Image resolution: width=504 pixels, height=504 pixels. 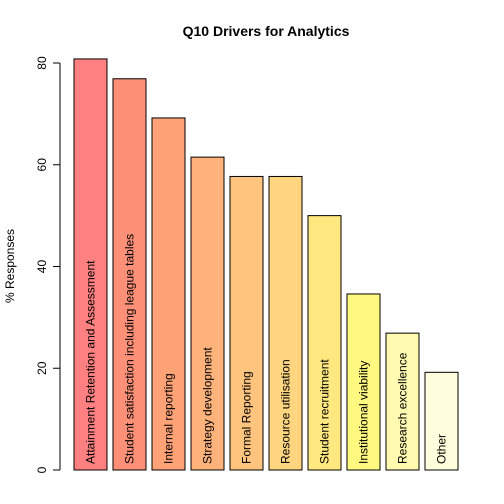 I want to click on bar-label: Formal Reporting, so click(x=247, y=417).